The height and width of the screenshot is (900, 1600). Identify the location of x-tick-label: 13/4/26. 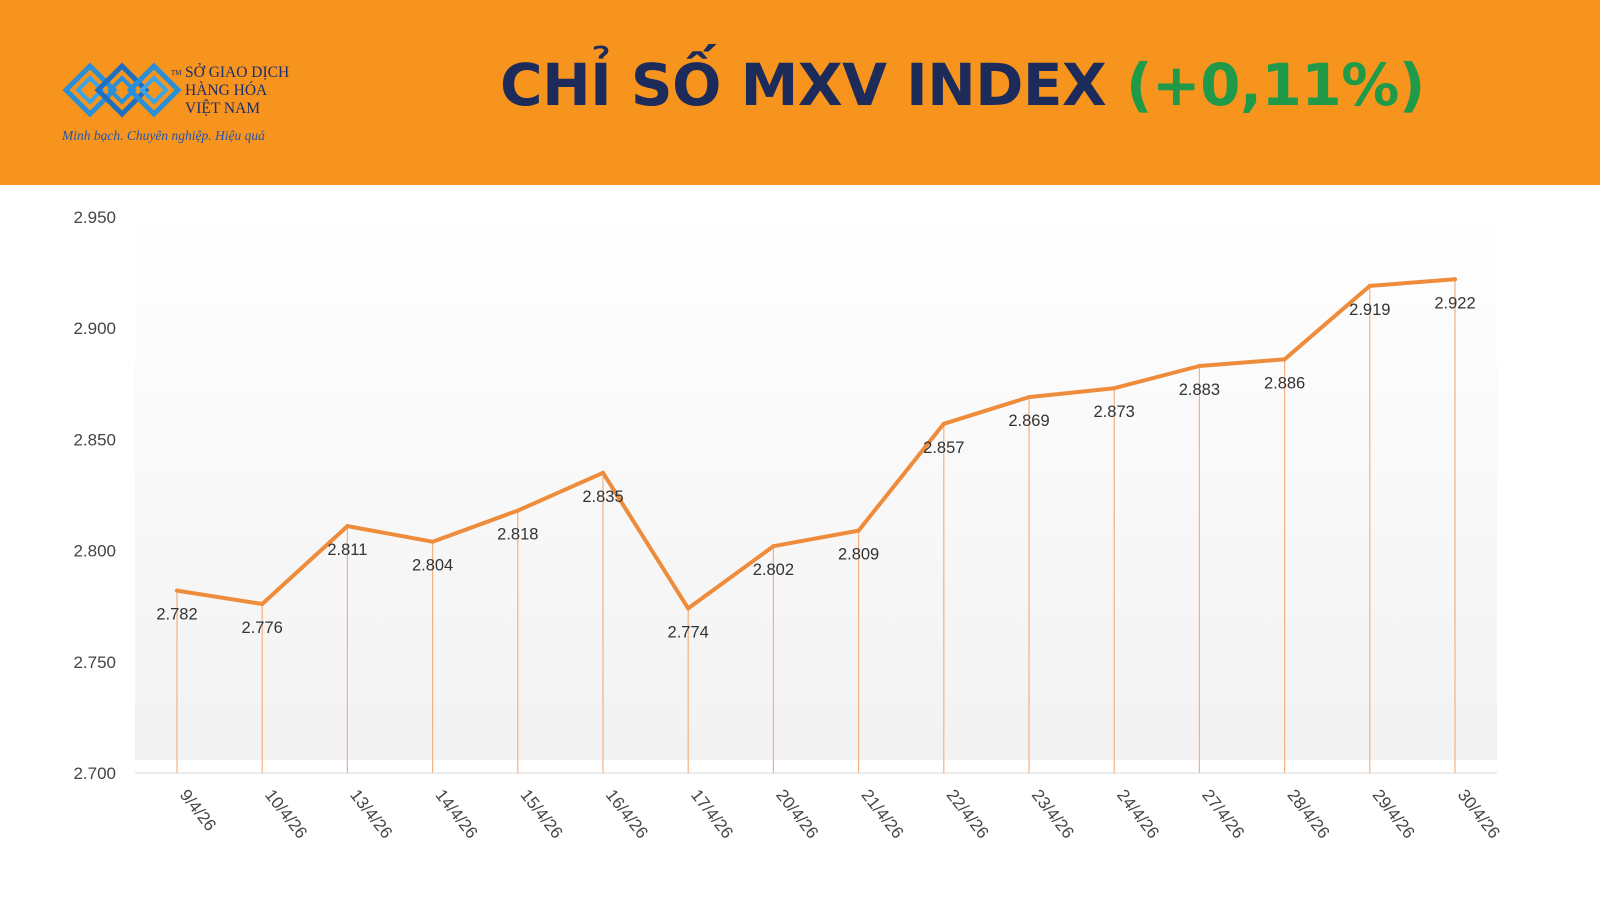
(371, 814).